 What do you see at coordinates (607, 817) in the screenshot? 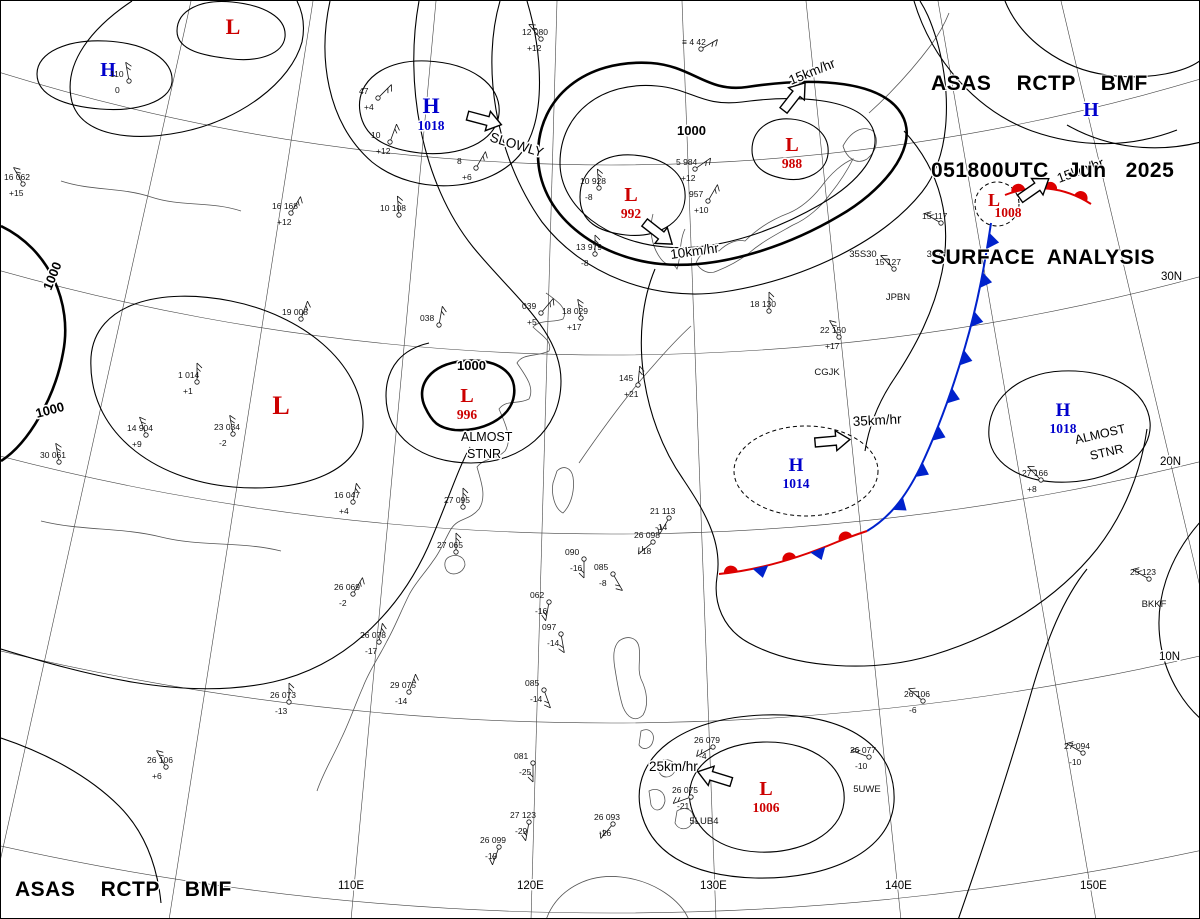
I see `station-value-top: 26 093` at bounding box center [607, 817].